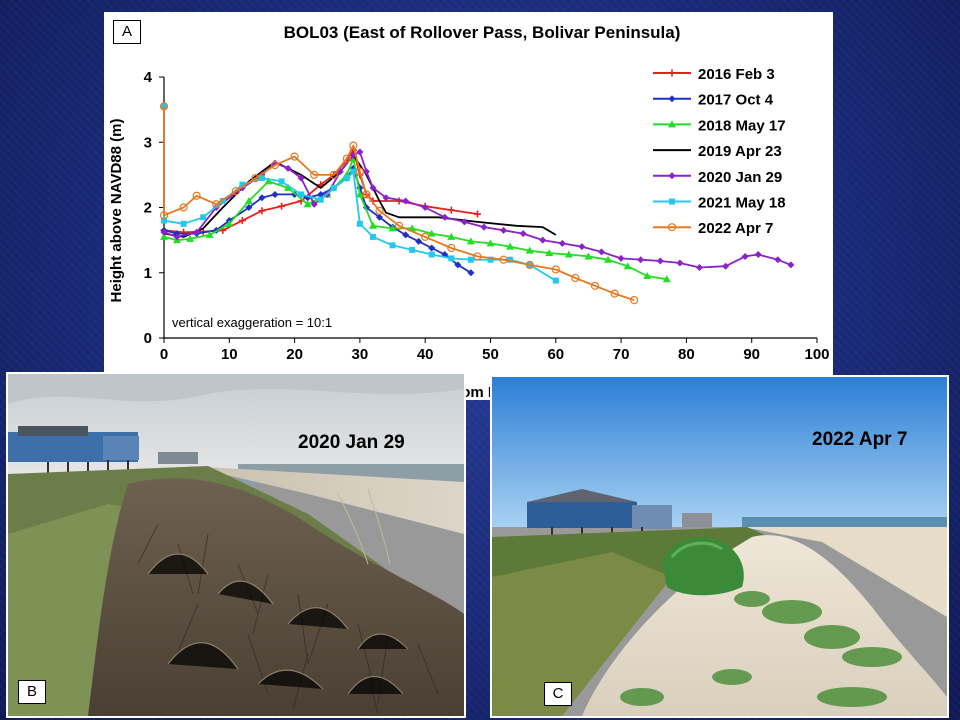 This screenshot has width=960, height=720. I want to click on x-tick-label: 70, so click(621, 354).